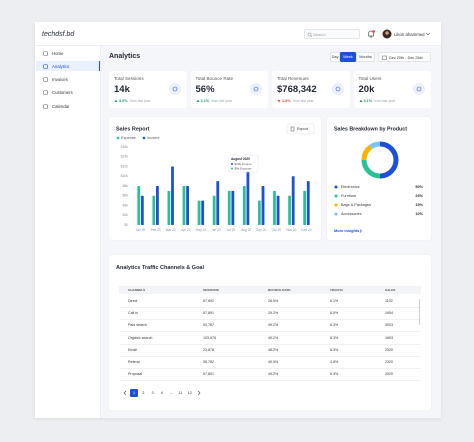  What do you see at coordinates (389, 313) in the screenshot?
I see `table-cell: 1654` at bounding box center [389, 313].